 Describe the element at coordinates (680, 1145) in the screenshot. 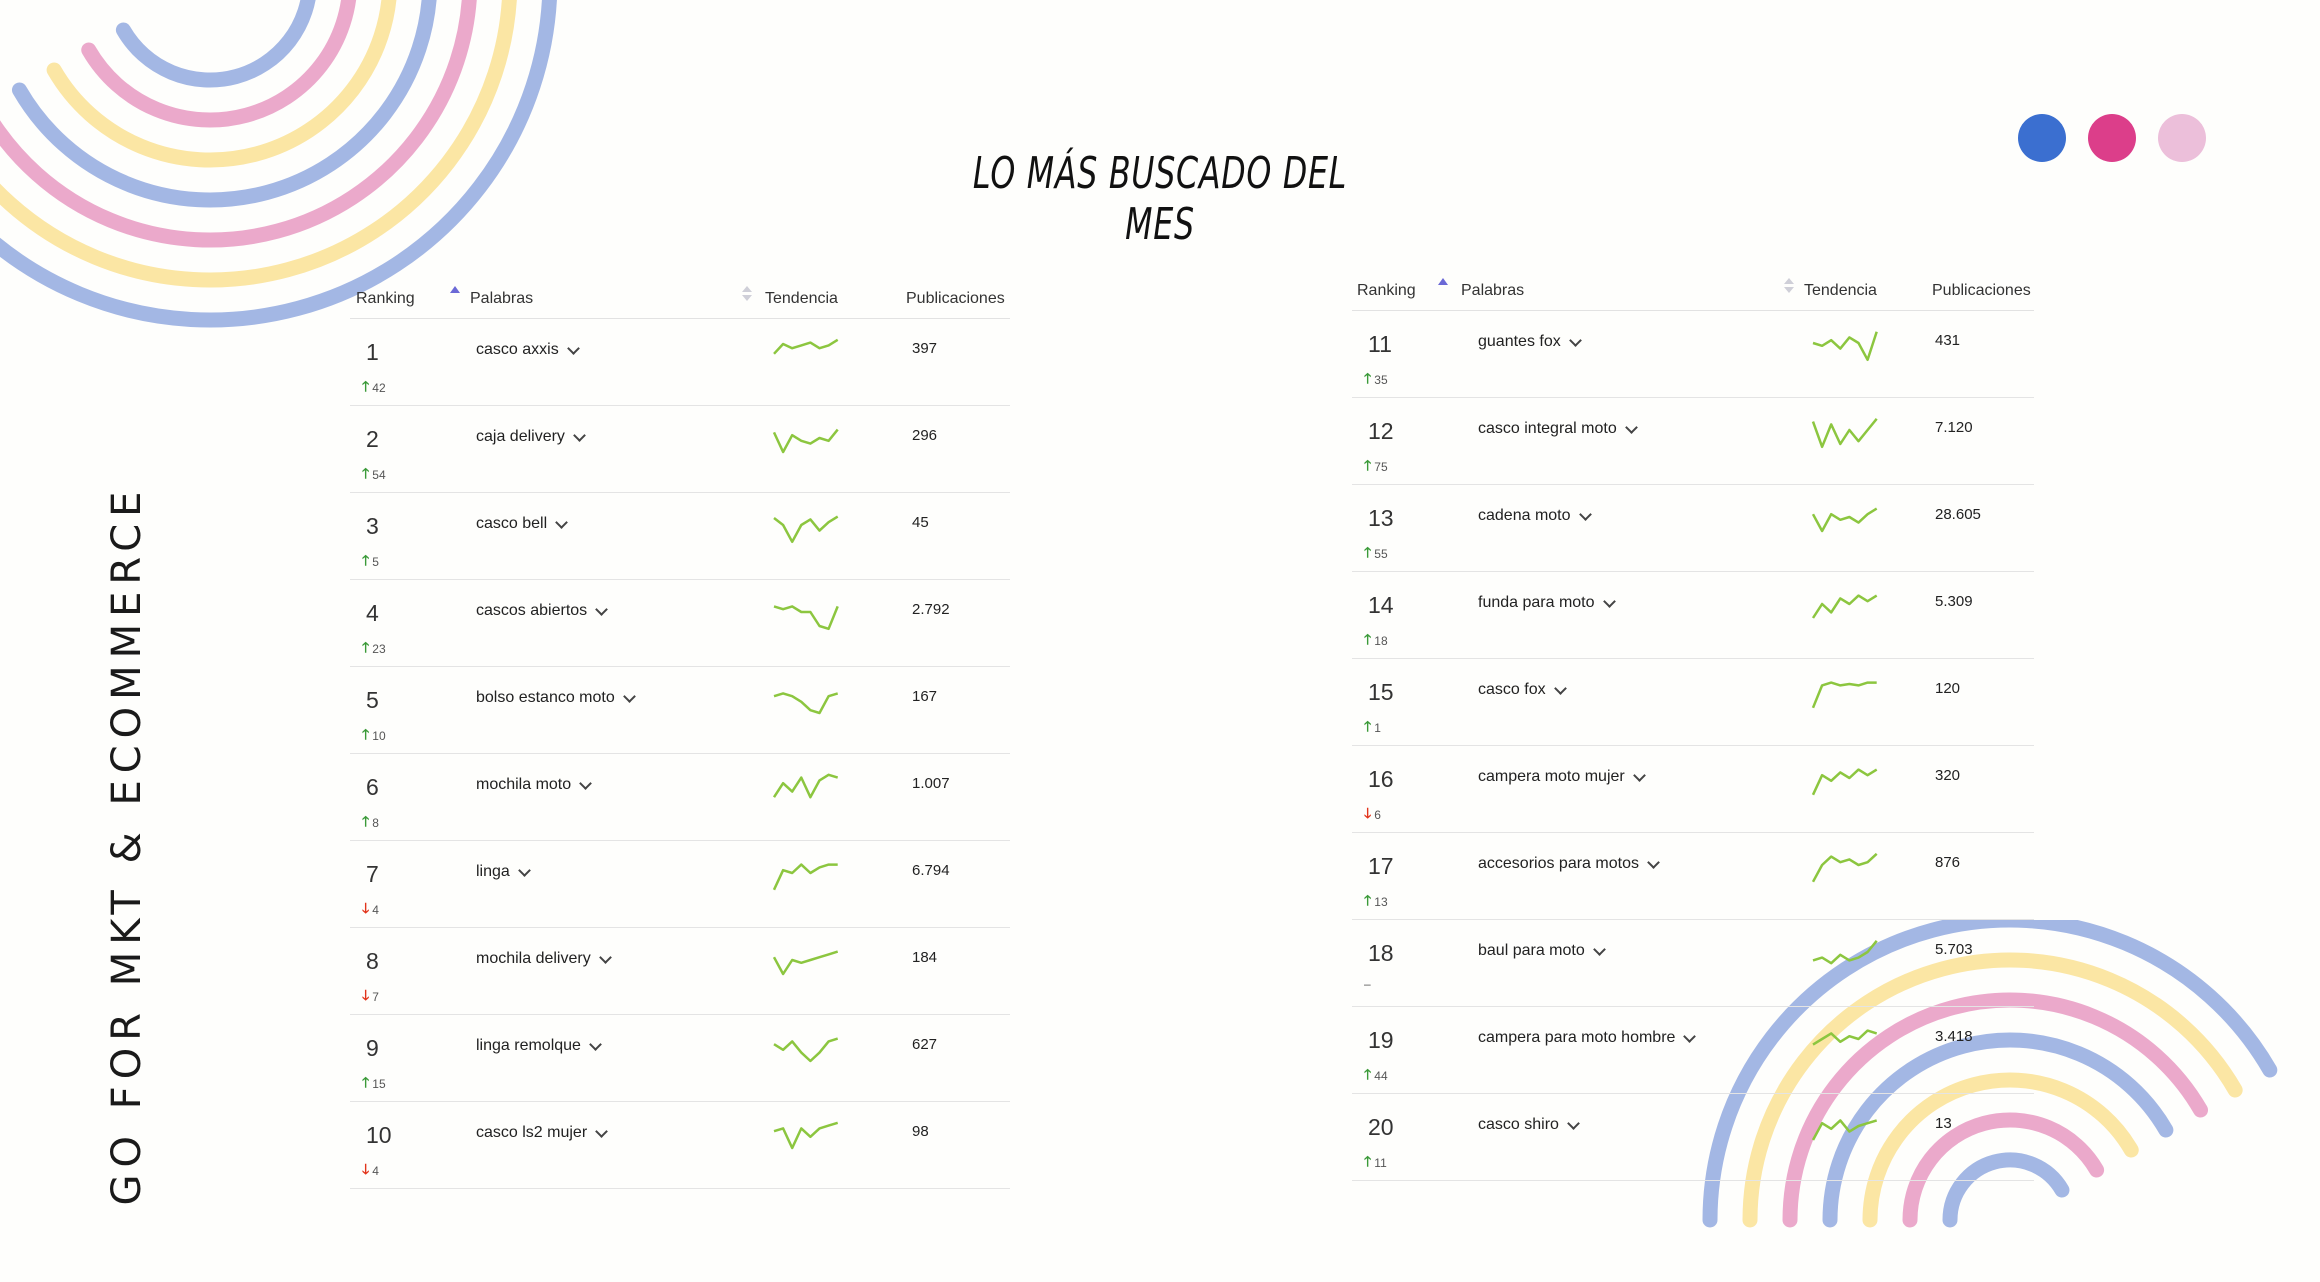

I see `table-row: 10 🡓 4 casco ls2 mujer 98` at that location.